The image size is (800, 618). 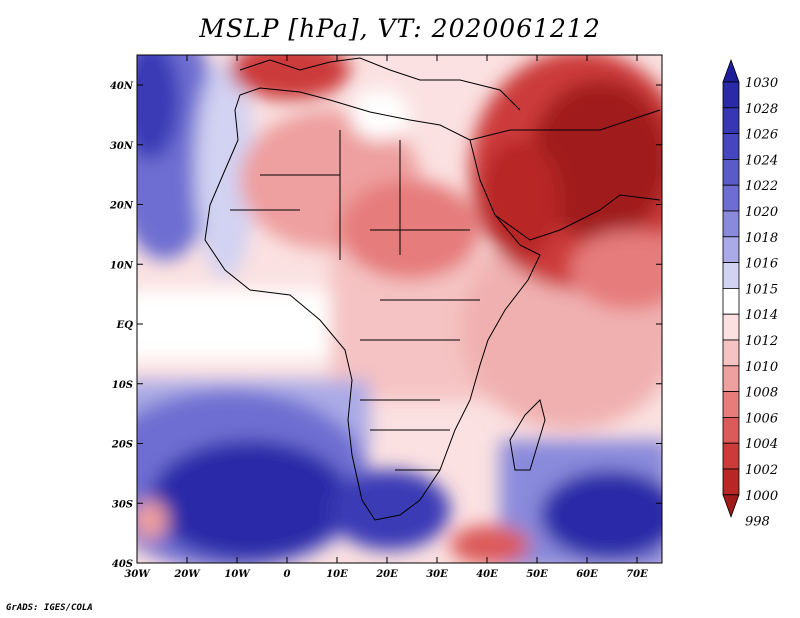 I want to click on lon-tick-label: 30W, so click(x=137, y=574).